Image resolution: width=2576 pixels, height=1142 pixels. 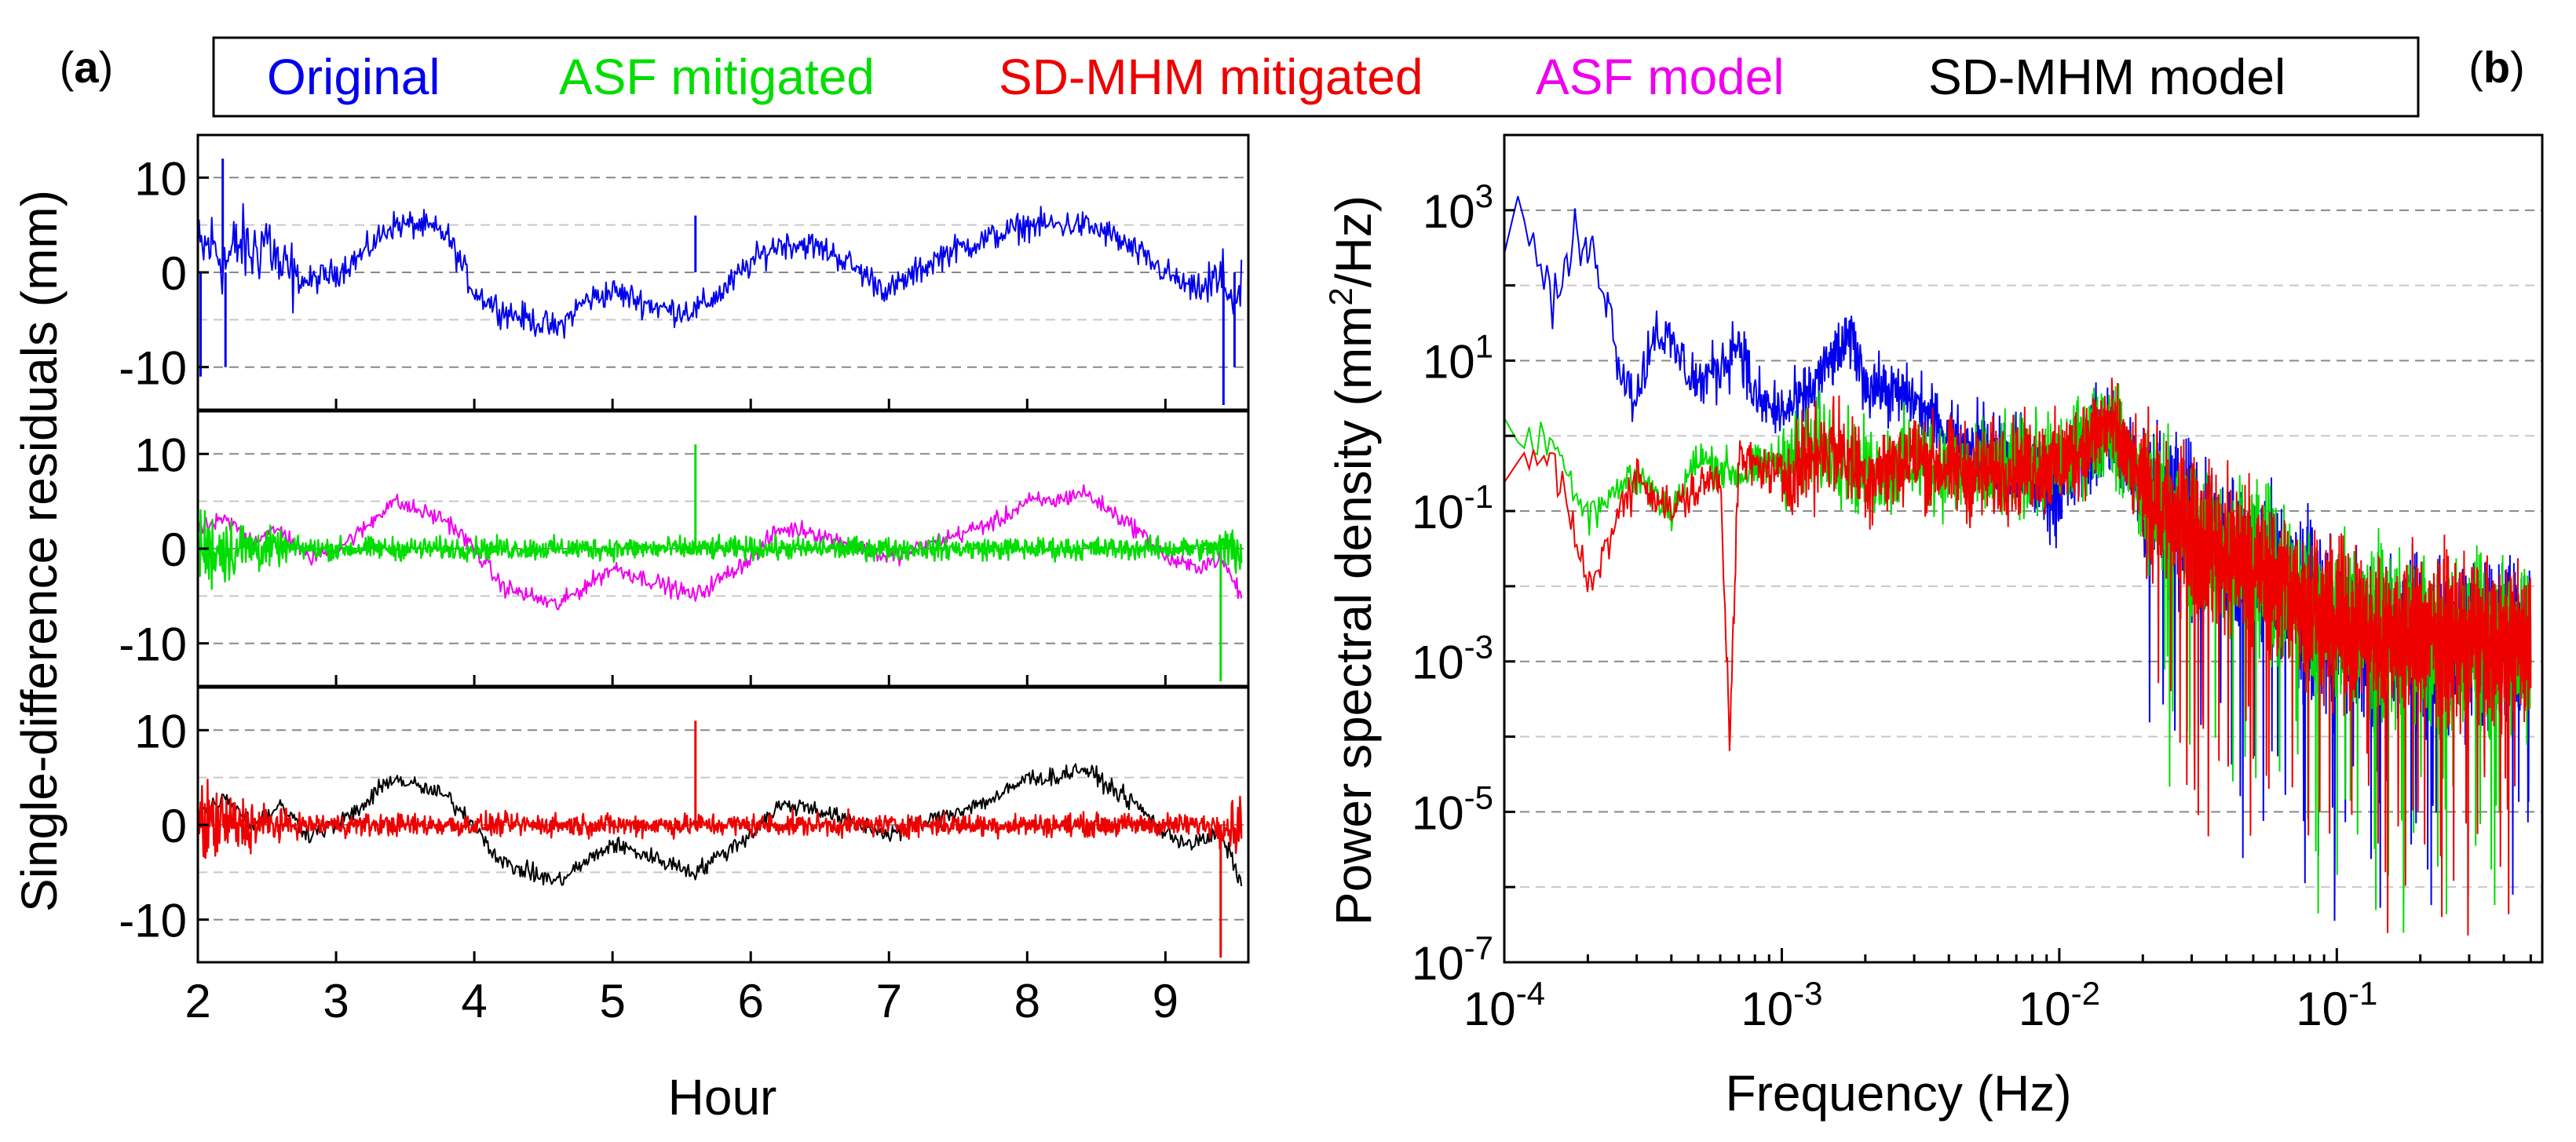 What do you see at coordinates (720, 270) in the screenshot?
I see `series-line-original` at bounding box center [720, 270].